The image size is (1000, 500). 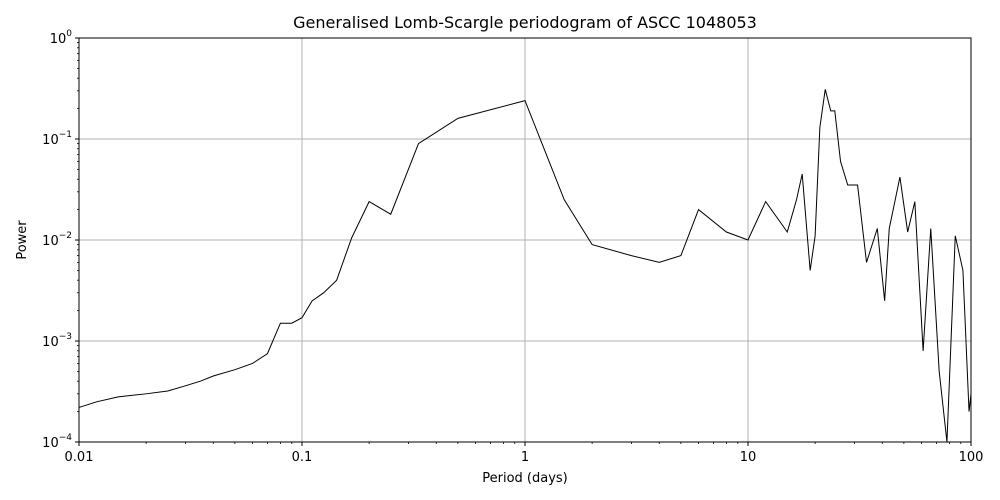 What do you see at coordinates (61, 38) in the screenshot?
I see `y-tick-label: 10⁰` at bounding box center [61, 38].